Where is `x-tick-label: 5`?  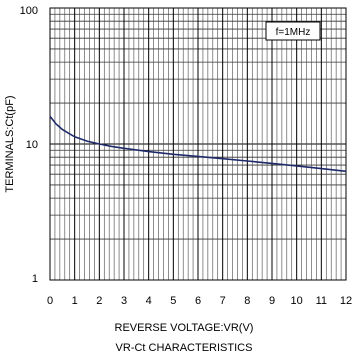
x-tick-label: 5 is located at coordinates (173, 301).